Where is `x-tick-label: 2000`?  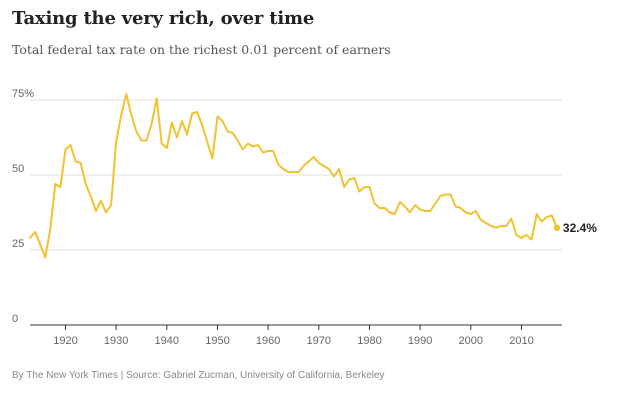
x-tick-label: 2000 is located at coordinates (471, 341).